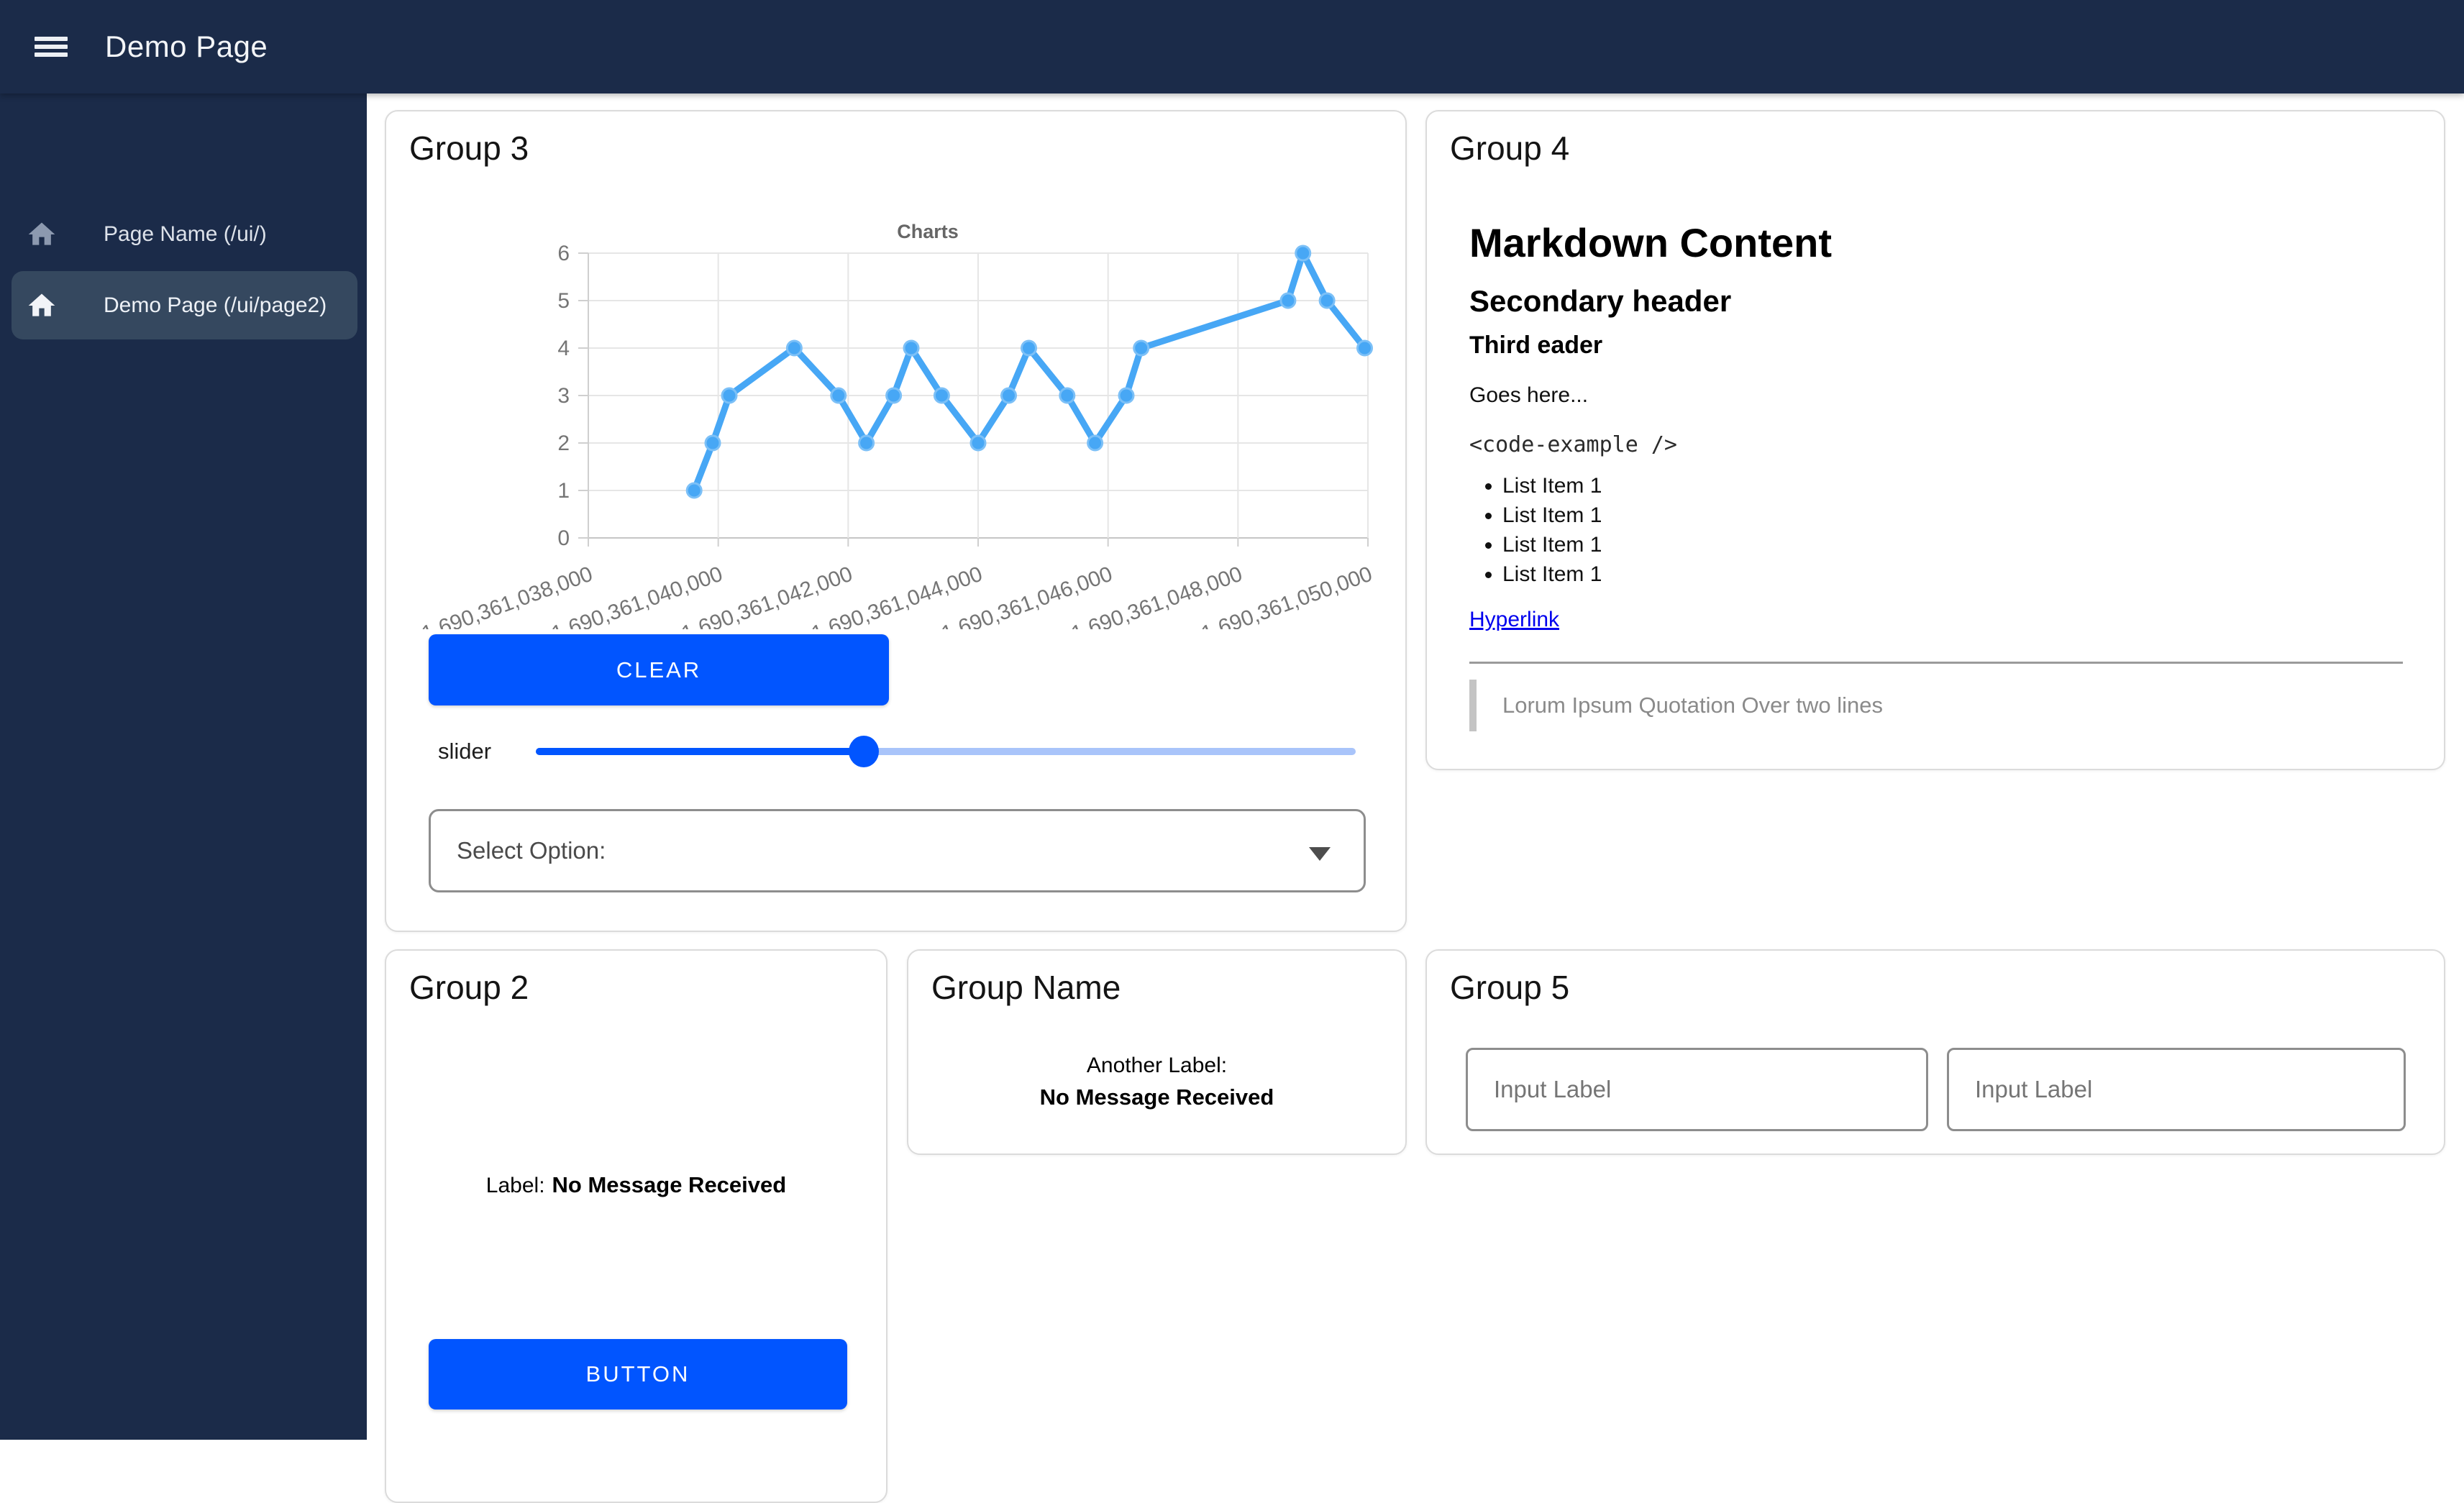 This screenshot has height=1503, width=2464. I want to click on sidebar-item-page-name: Page Name (/ui/), so click(185, 234).